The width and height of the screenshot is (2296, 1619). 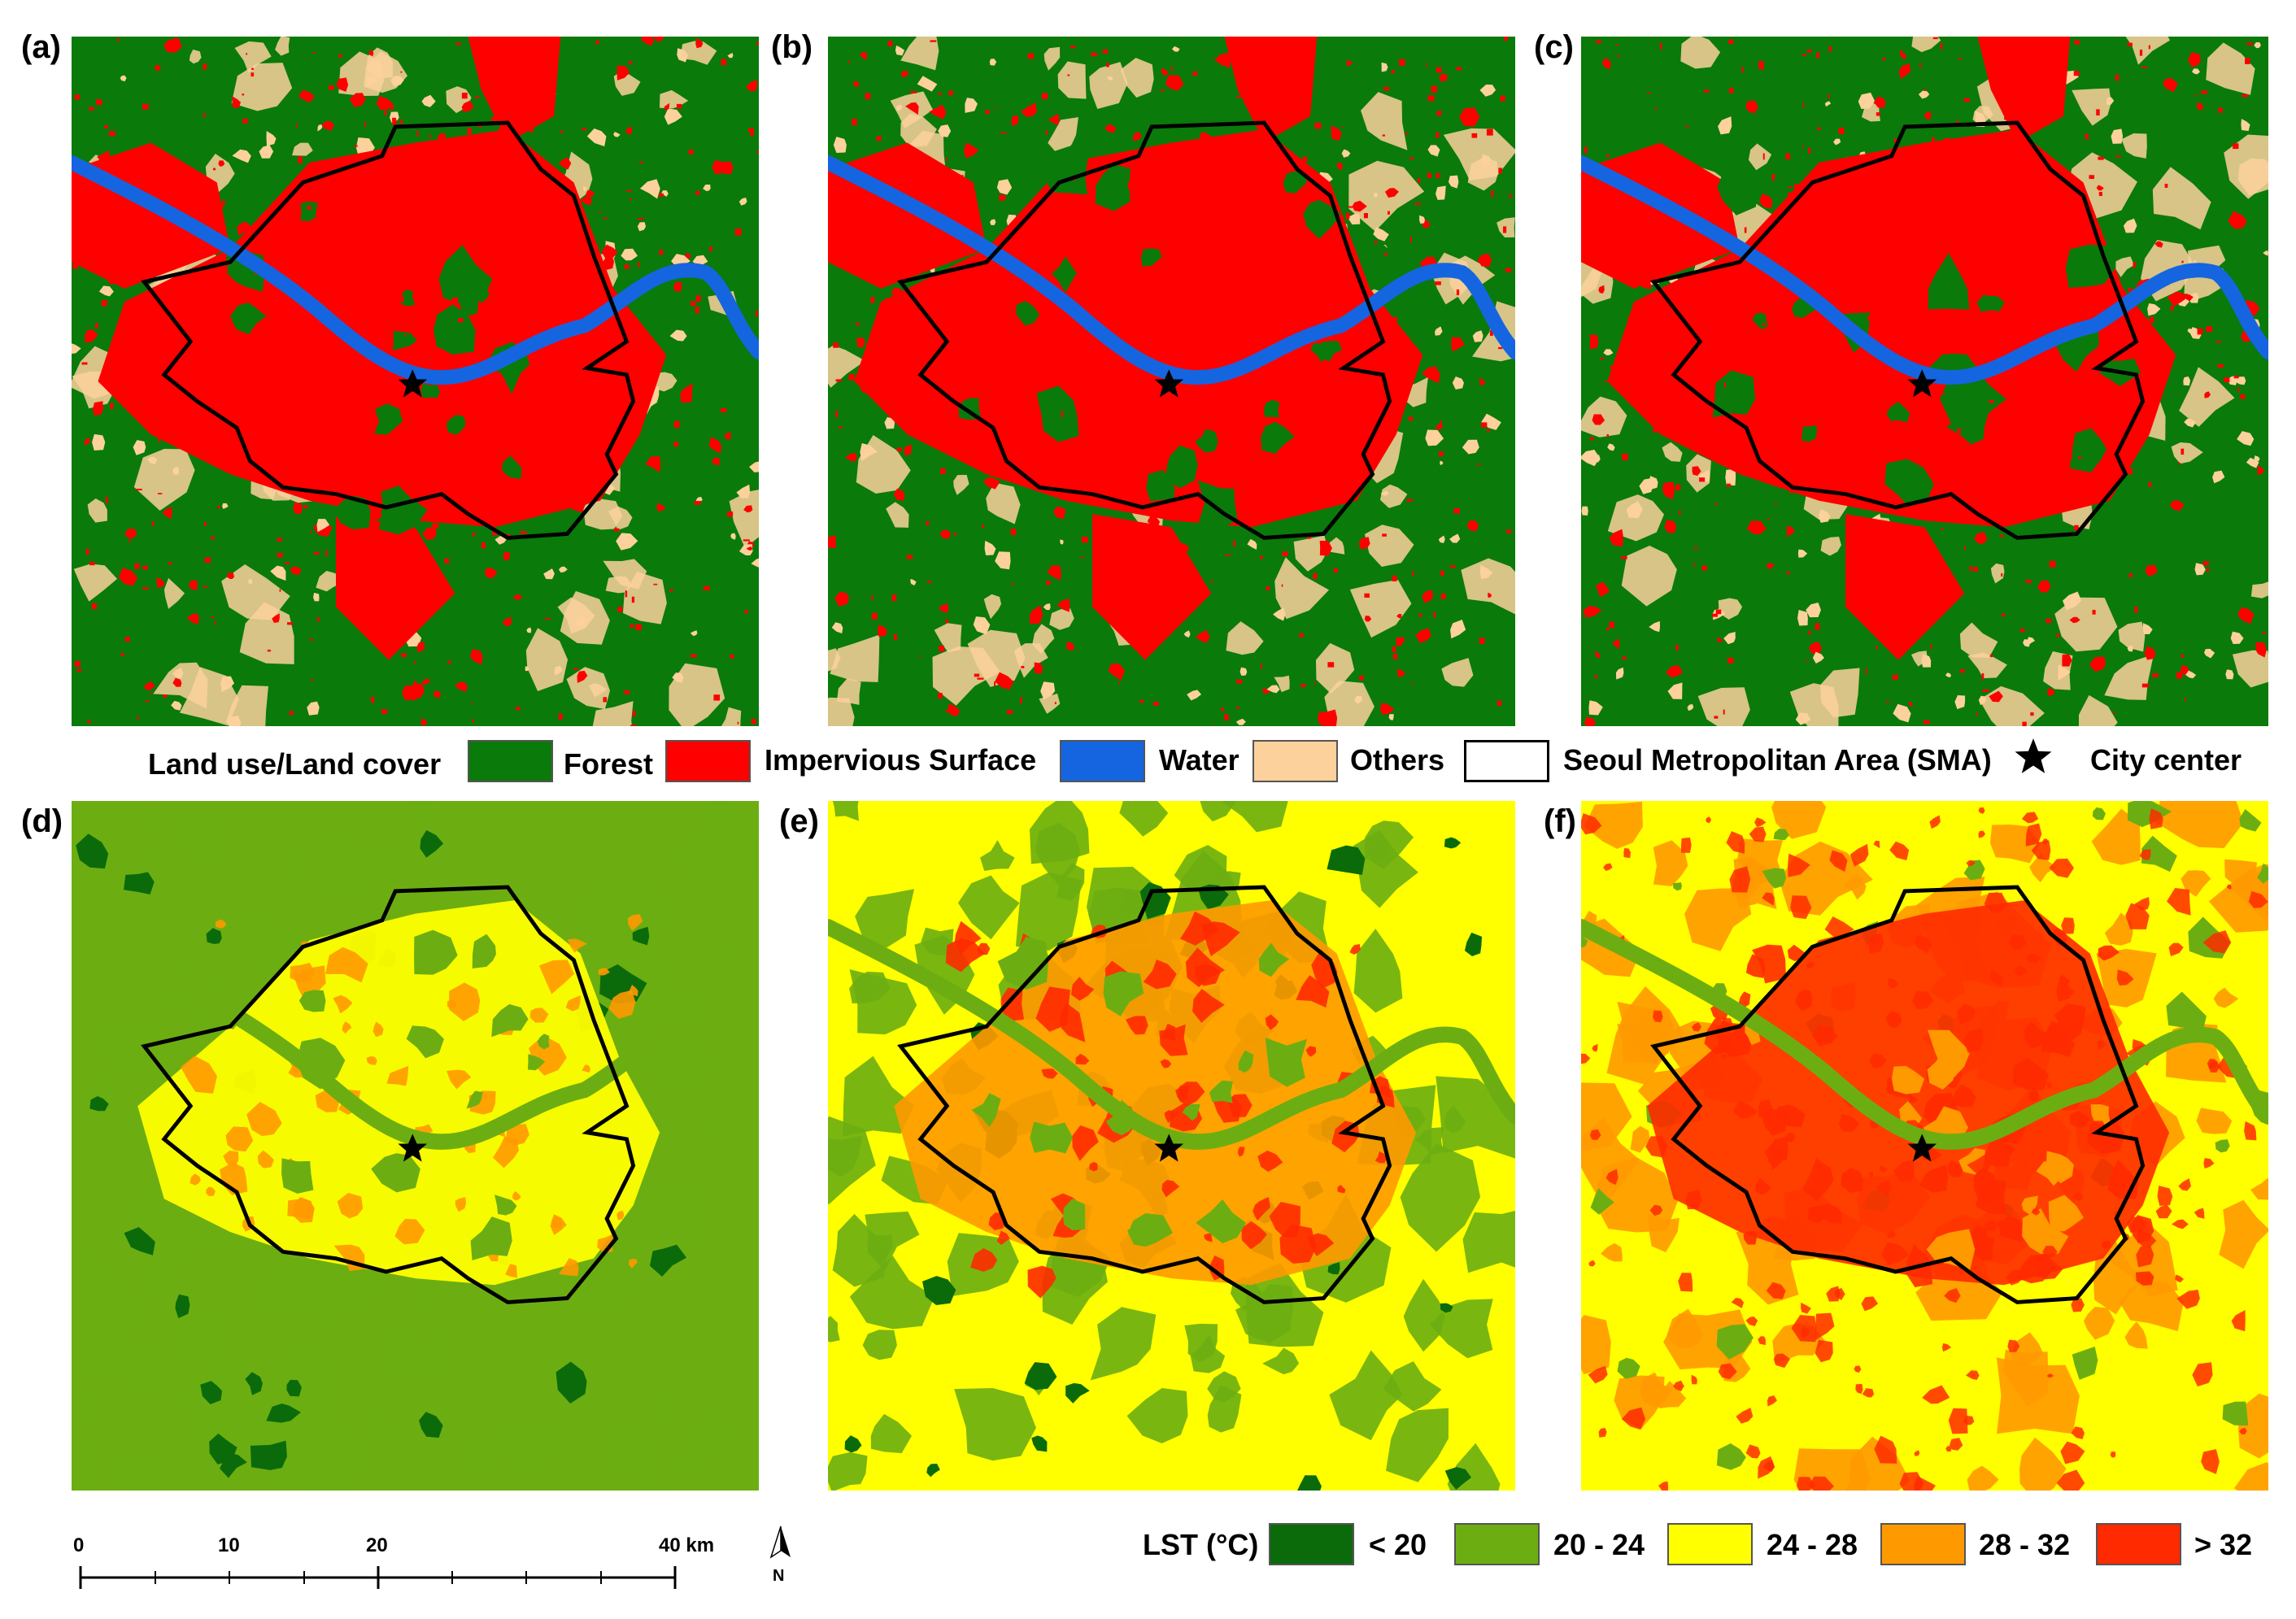 What do you see at coordinates (1295, 761) in the screenshot?
I see `legend-swatch-others` at bounding box center [1295, 761].